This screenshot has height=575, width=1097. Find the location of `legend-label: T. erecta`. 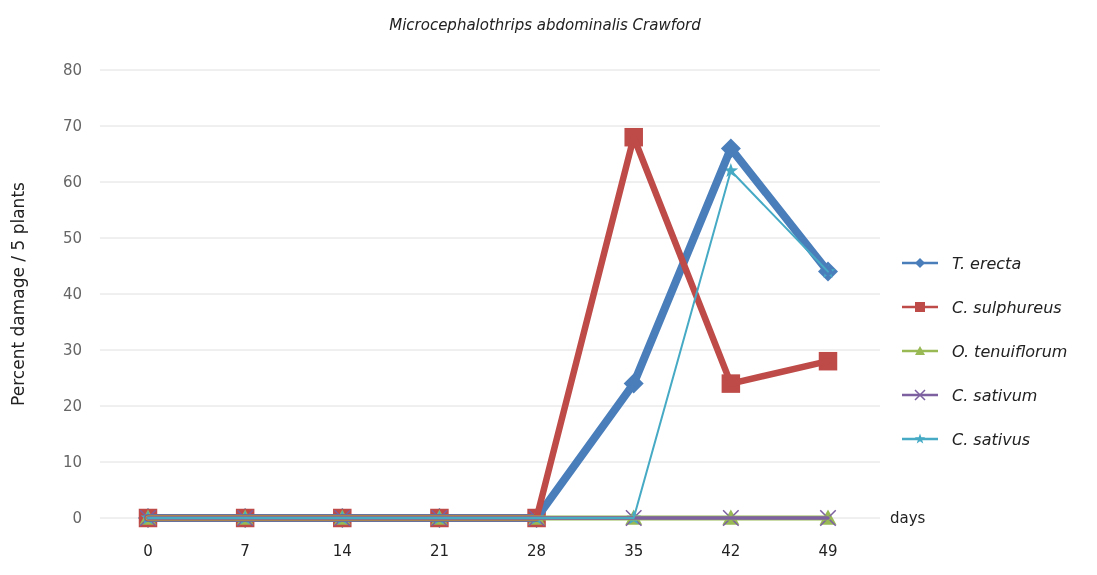

legend-label: T. erecta is located at coordinates (987, 263).